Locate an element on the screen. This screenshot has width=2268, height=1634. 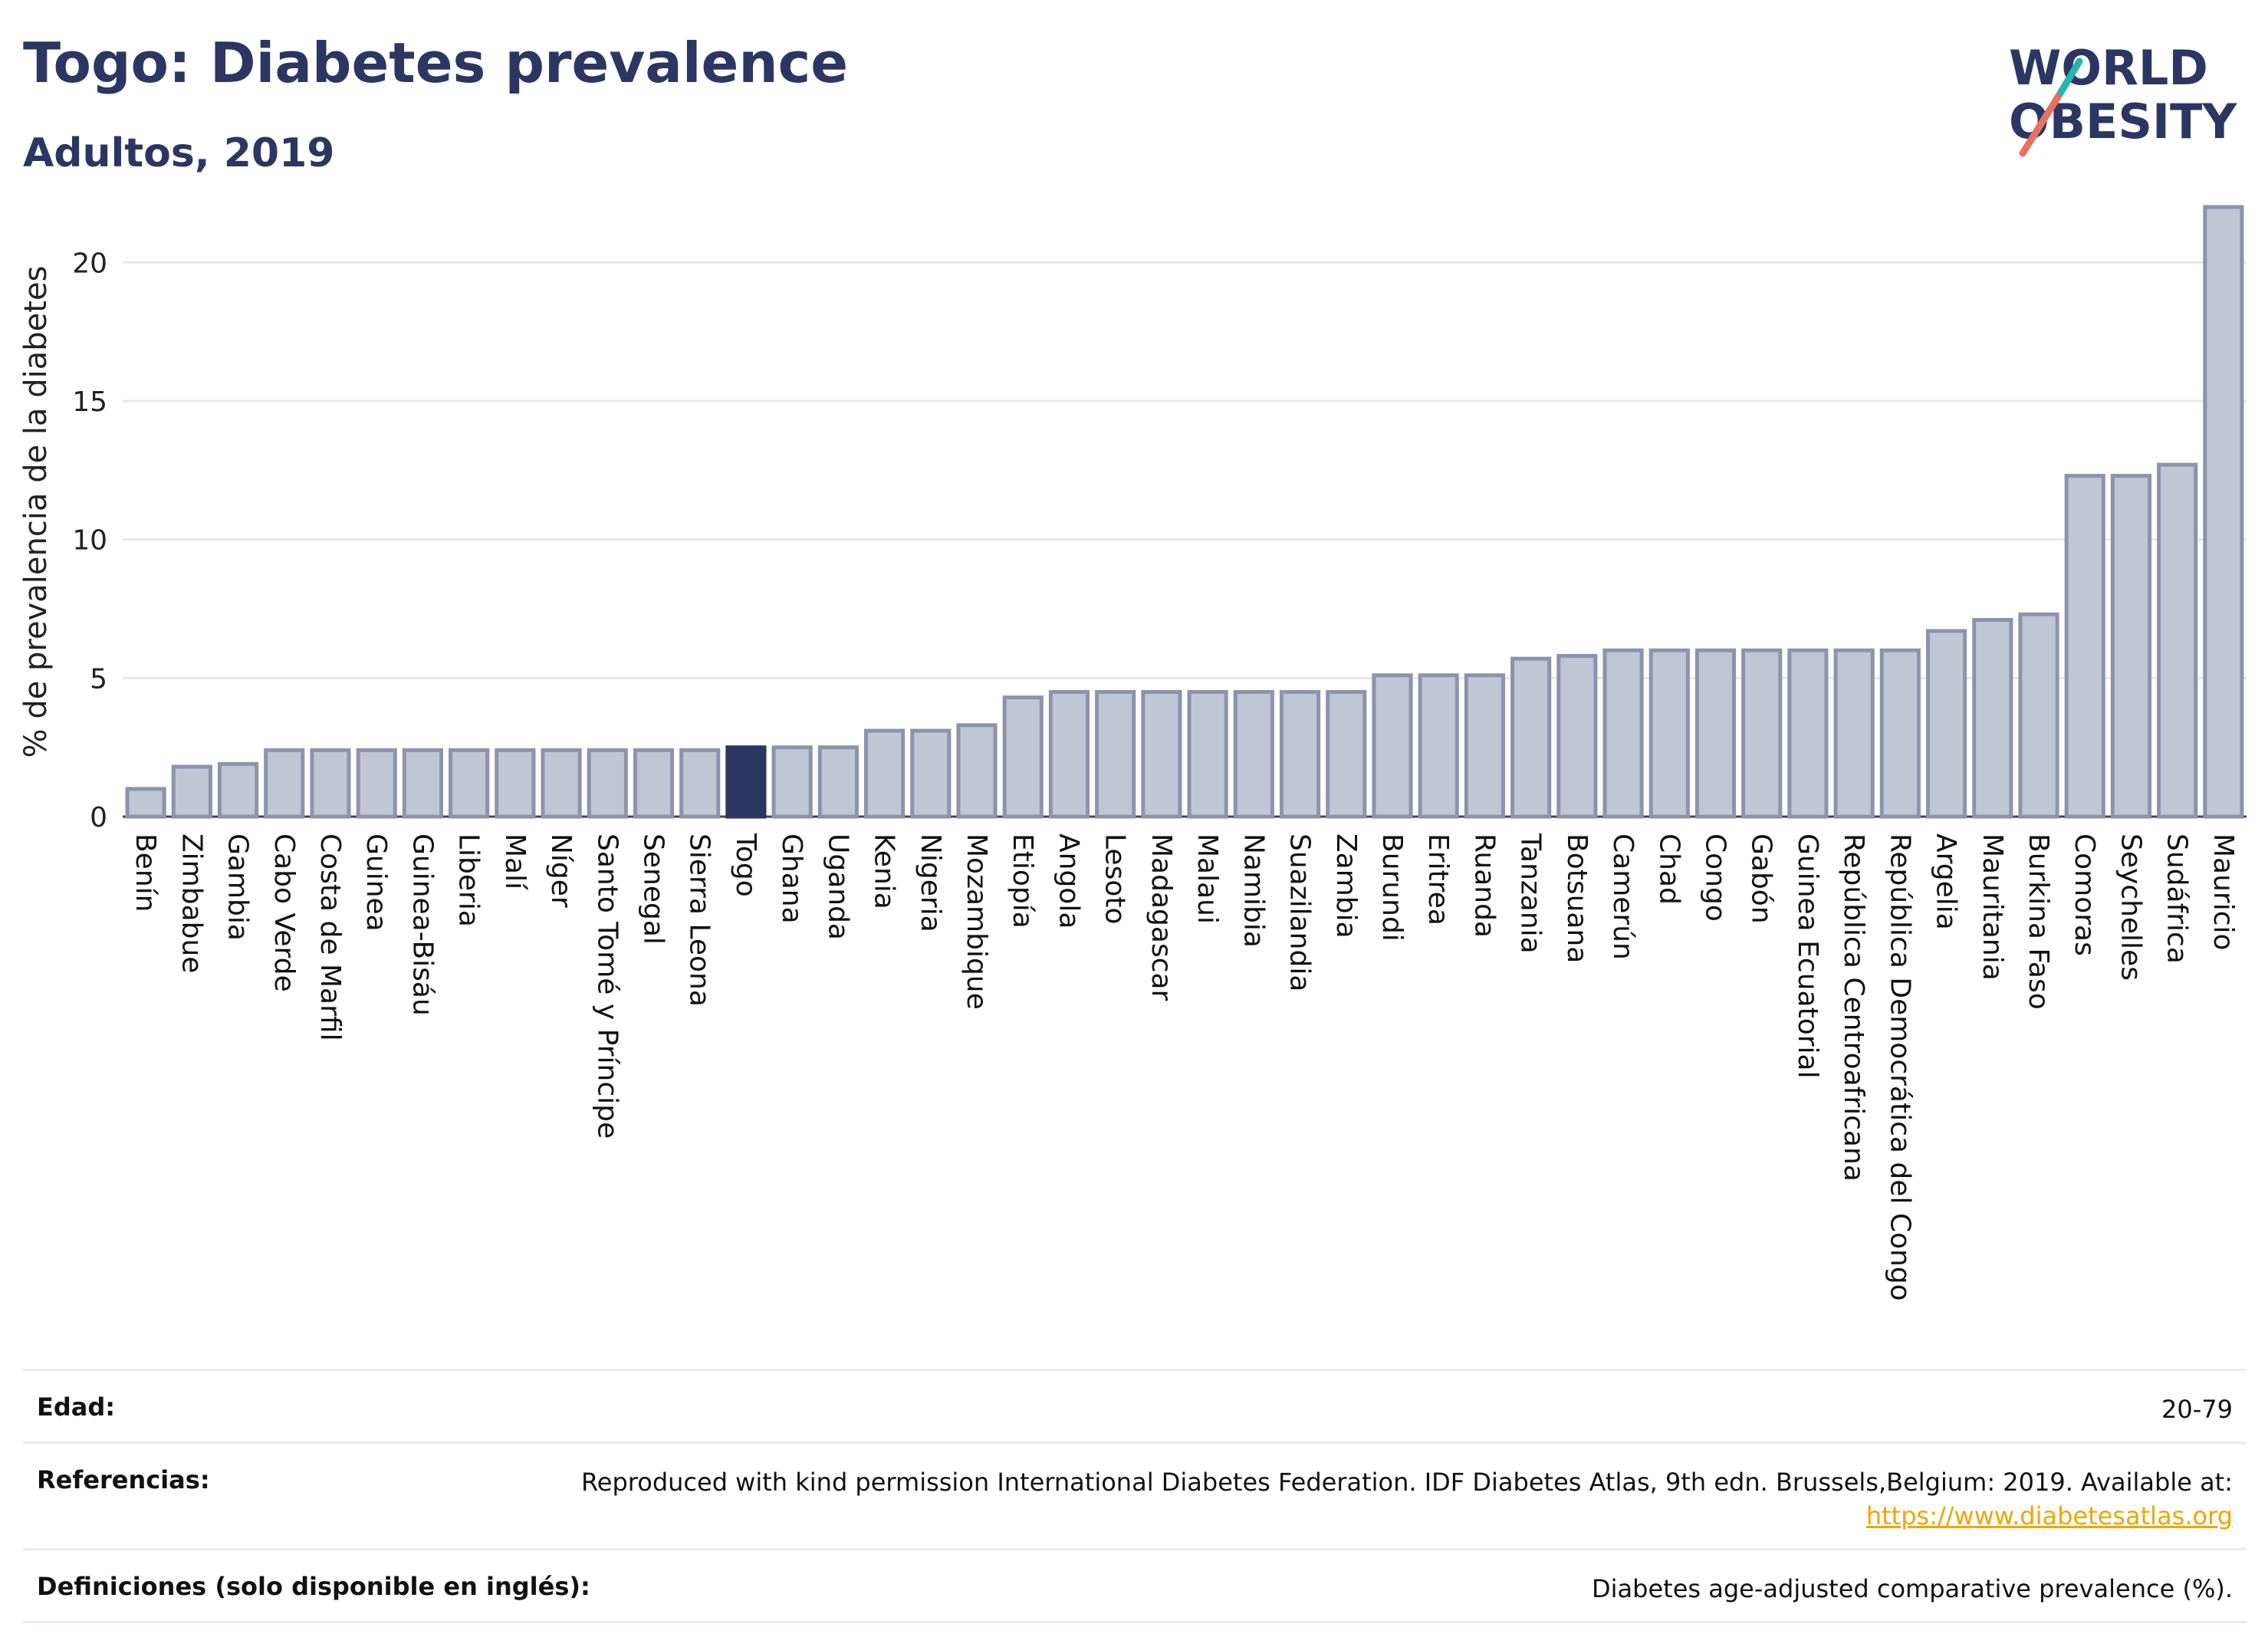
bar-guinea-bisáu is located at coordinates (423, 784).